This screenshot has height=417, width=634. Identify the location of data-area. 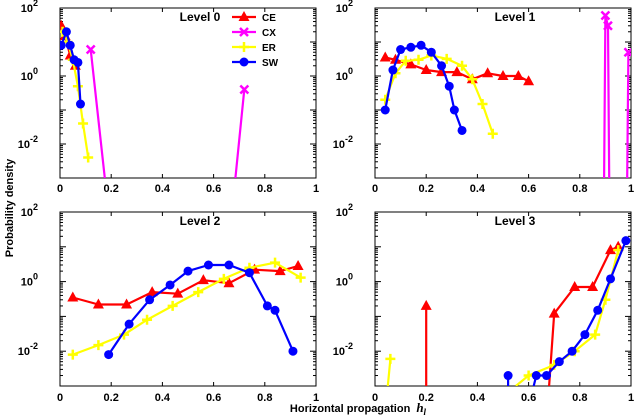
(155, 98).